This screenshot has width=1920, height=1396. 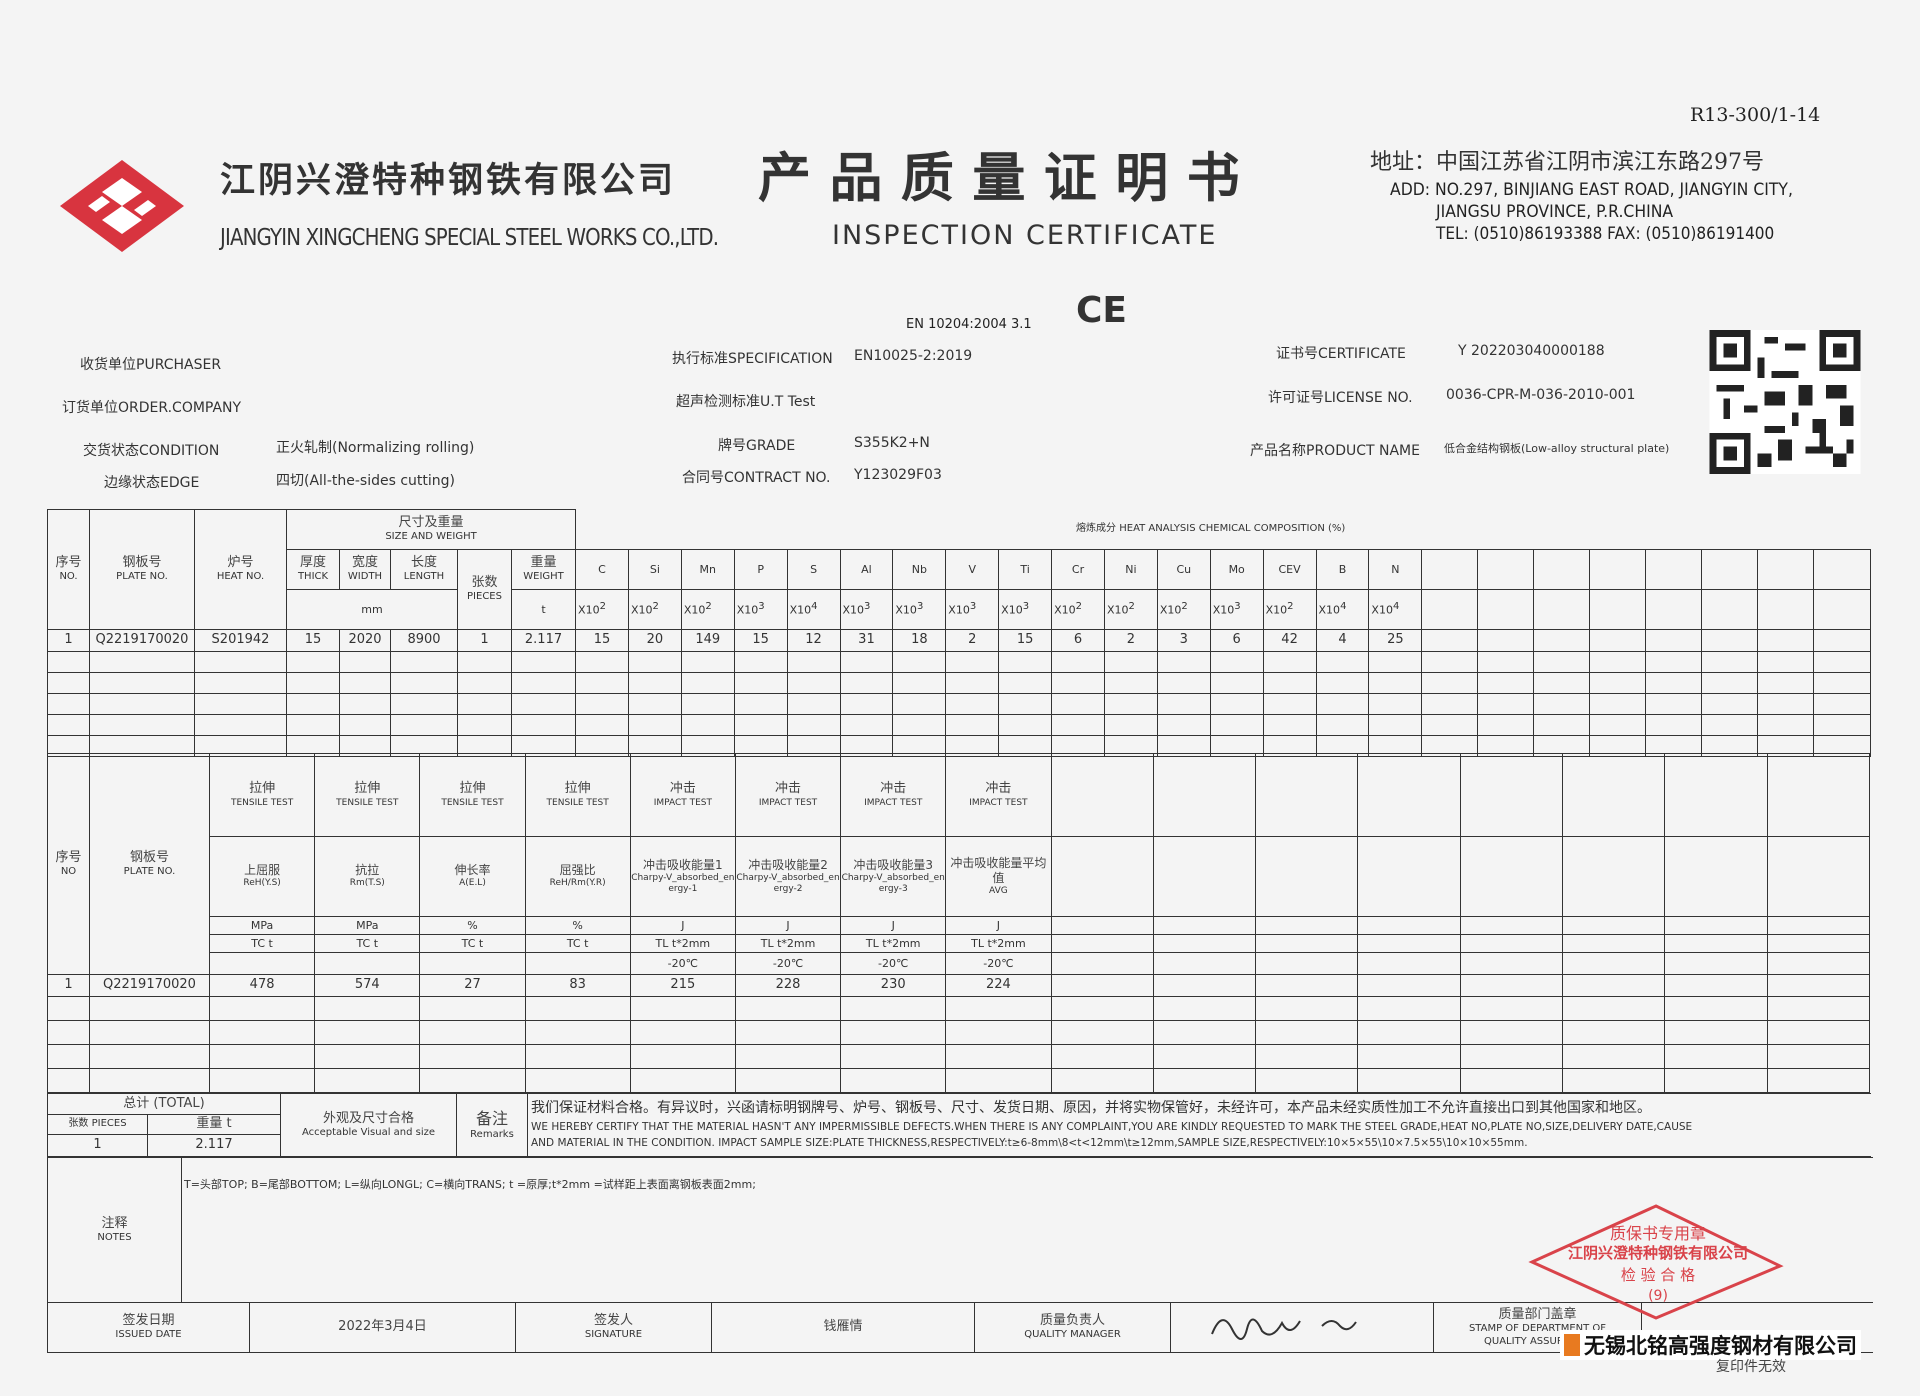 I want to click on spec-value: EN10025-2:2019, so click(x=913, y=356).